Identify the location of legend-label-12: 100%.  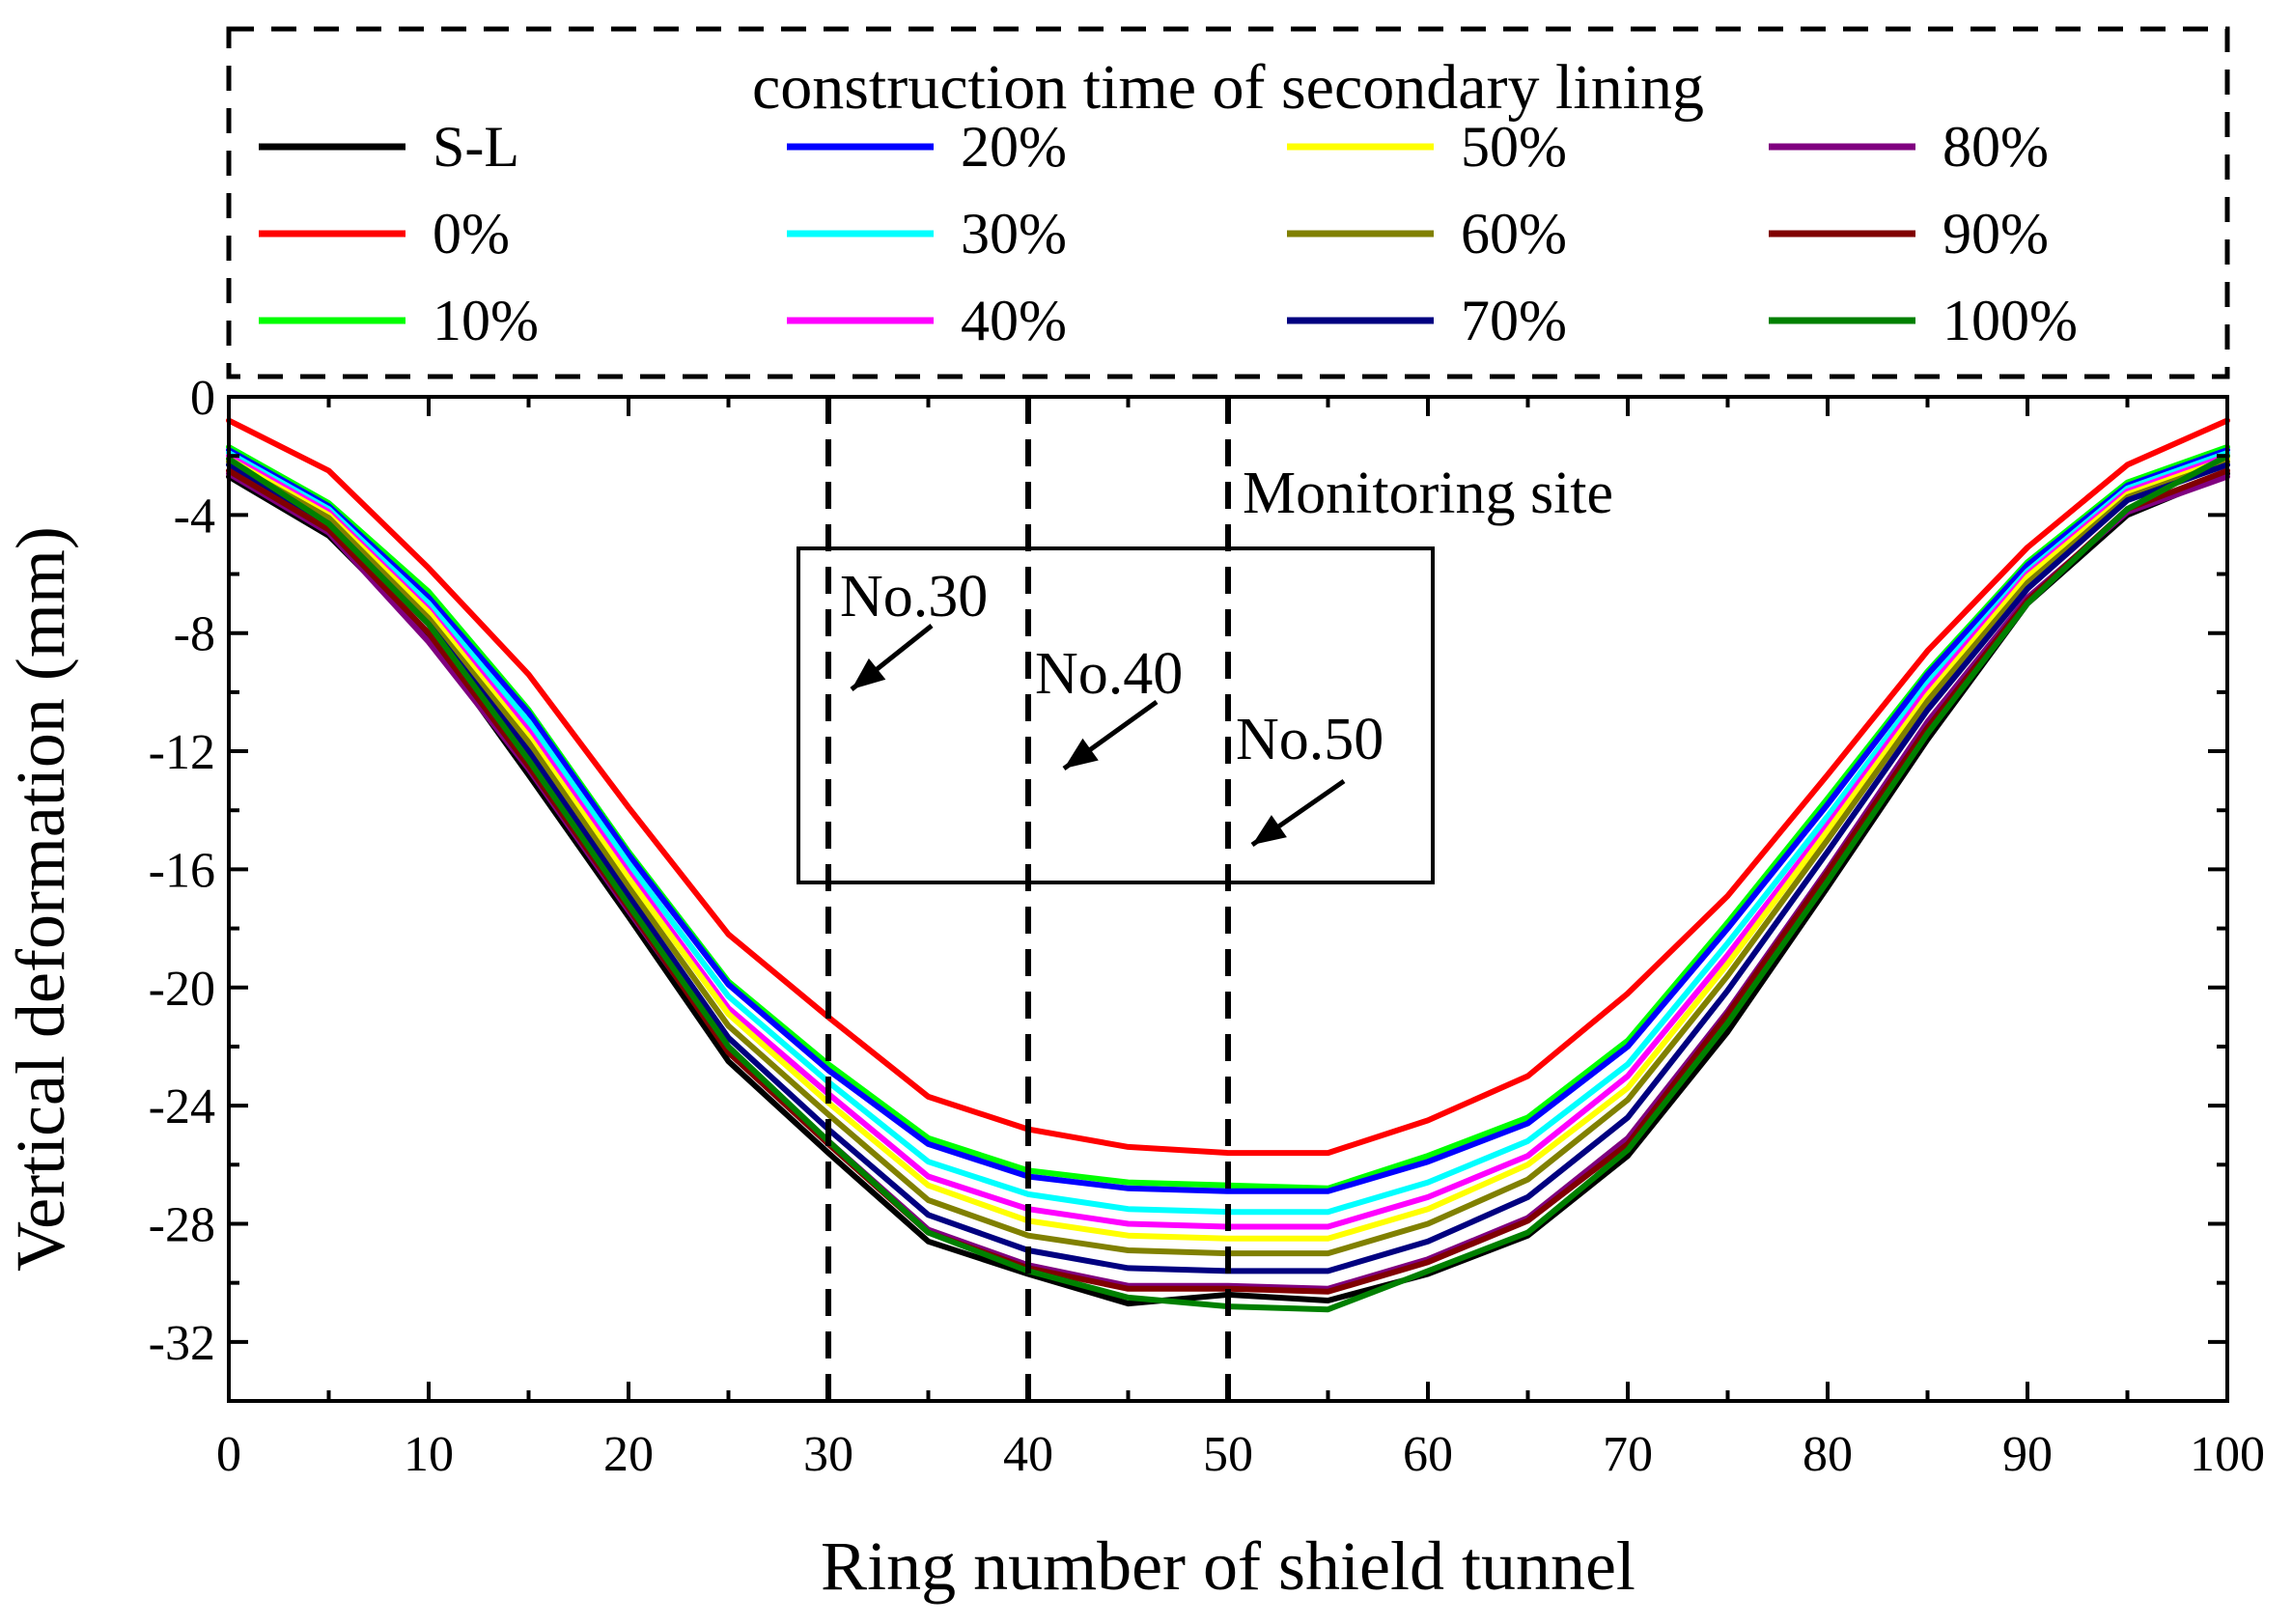
(2010, 321).